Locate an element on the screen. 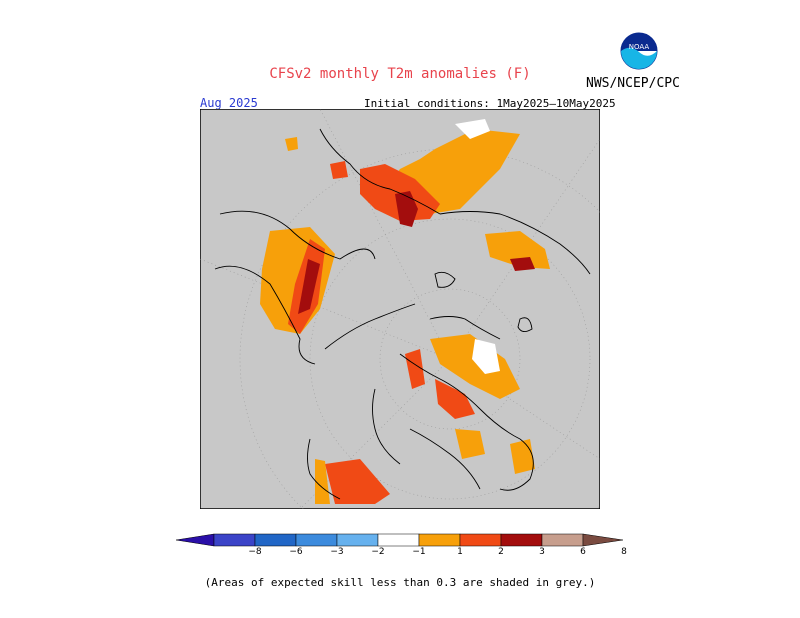  agency-label: NWS/NCEP/CPC is located at coordinates (633, 83).